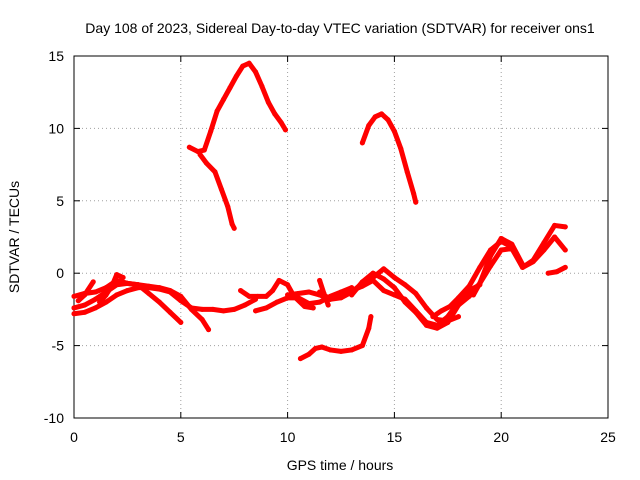  Describe the element at coordinates (56, 56) in the screenshot. I see `y-tick-label: 15` at that location.